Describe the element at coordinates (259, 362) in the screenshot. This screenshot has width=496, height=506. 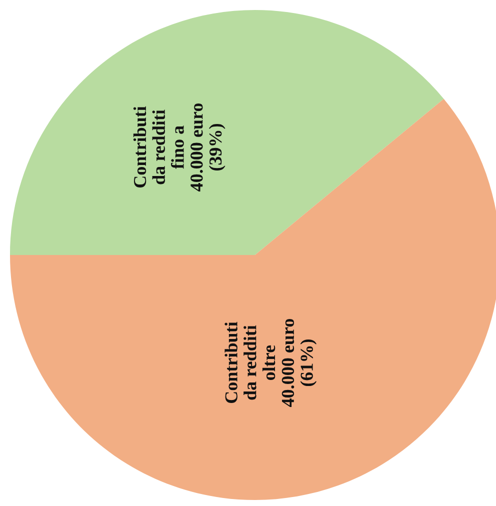
I see `slice-label: Contributi da redditi oltre 40.000 euro` at that location.